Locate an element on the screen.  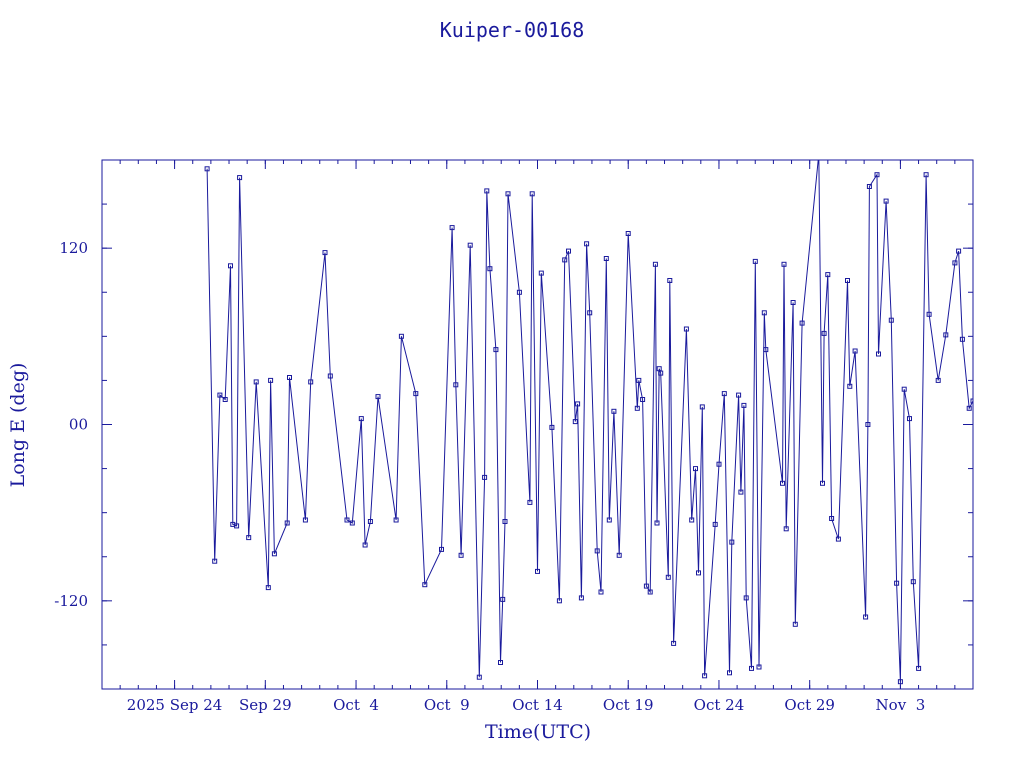
x-tick-label: Oct 24 is located at coordinates (719, 705).